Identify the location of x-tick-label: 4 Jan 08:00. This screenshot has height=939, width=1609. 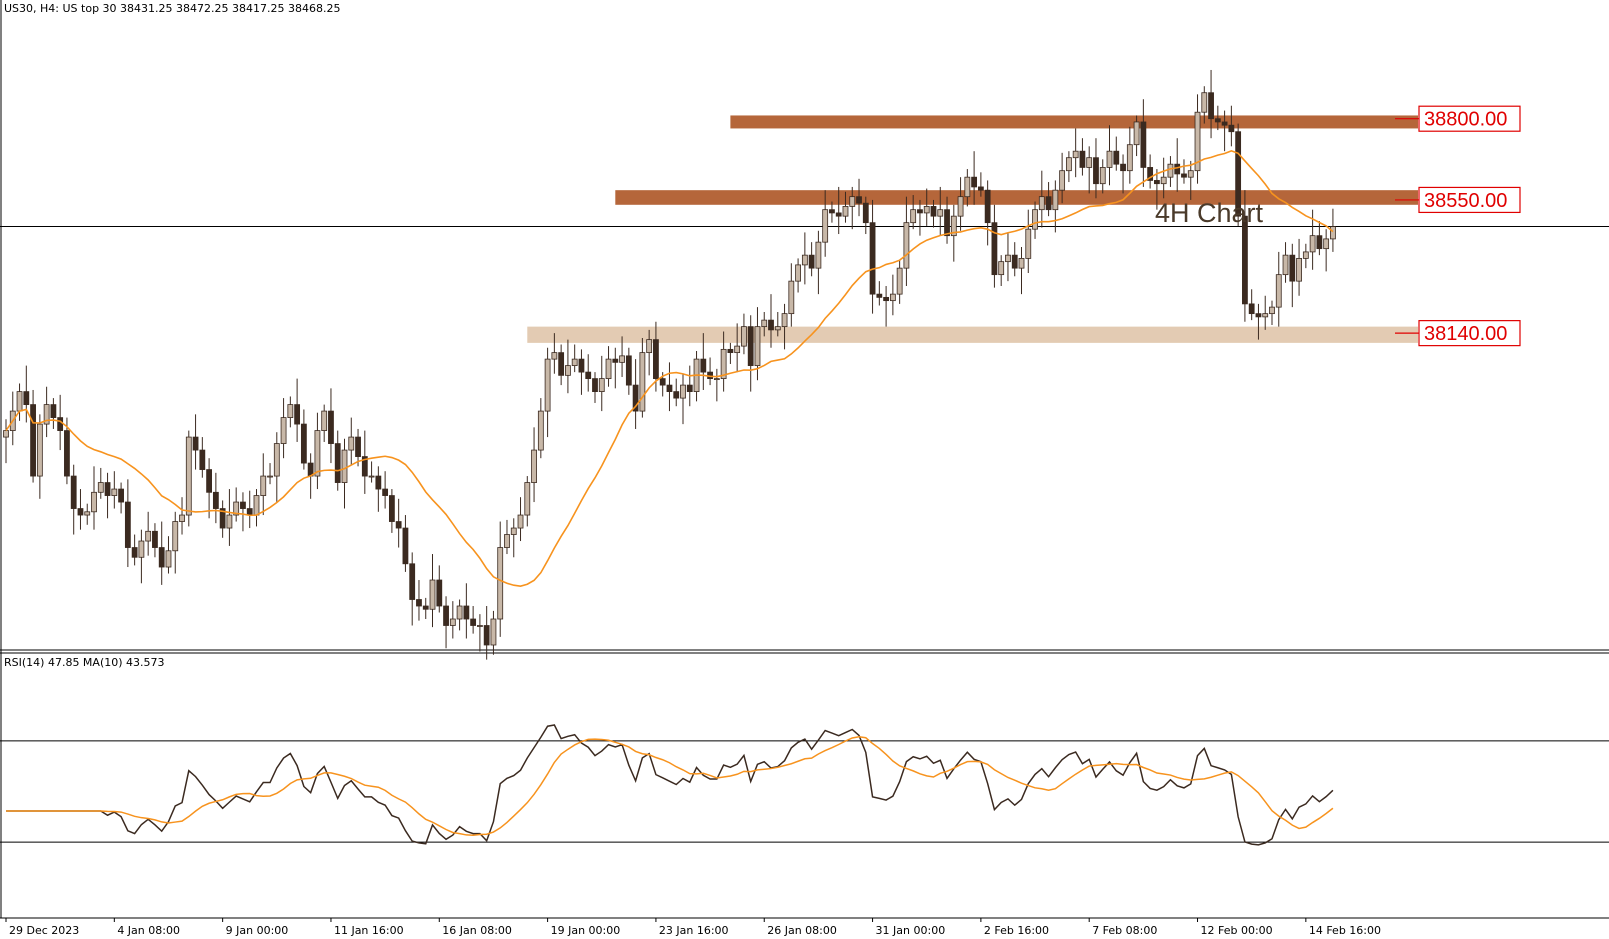
(148, 930).